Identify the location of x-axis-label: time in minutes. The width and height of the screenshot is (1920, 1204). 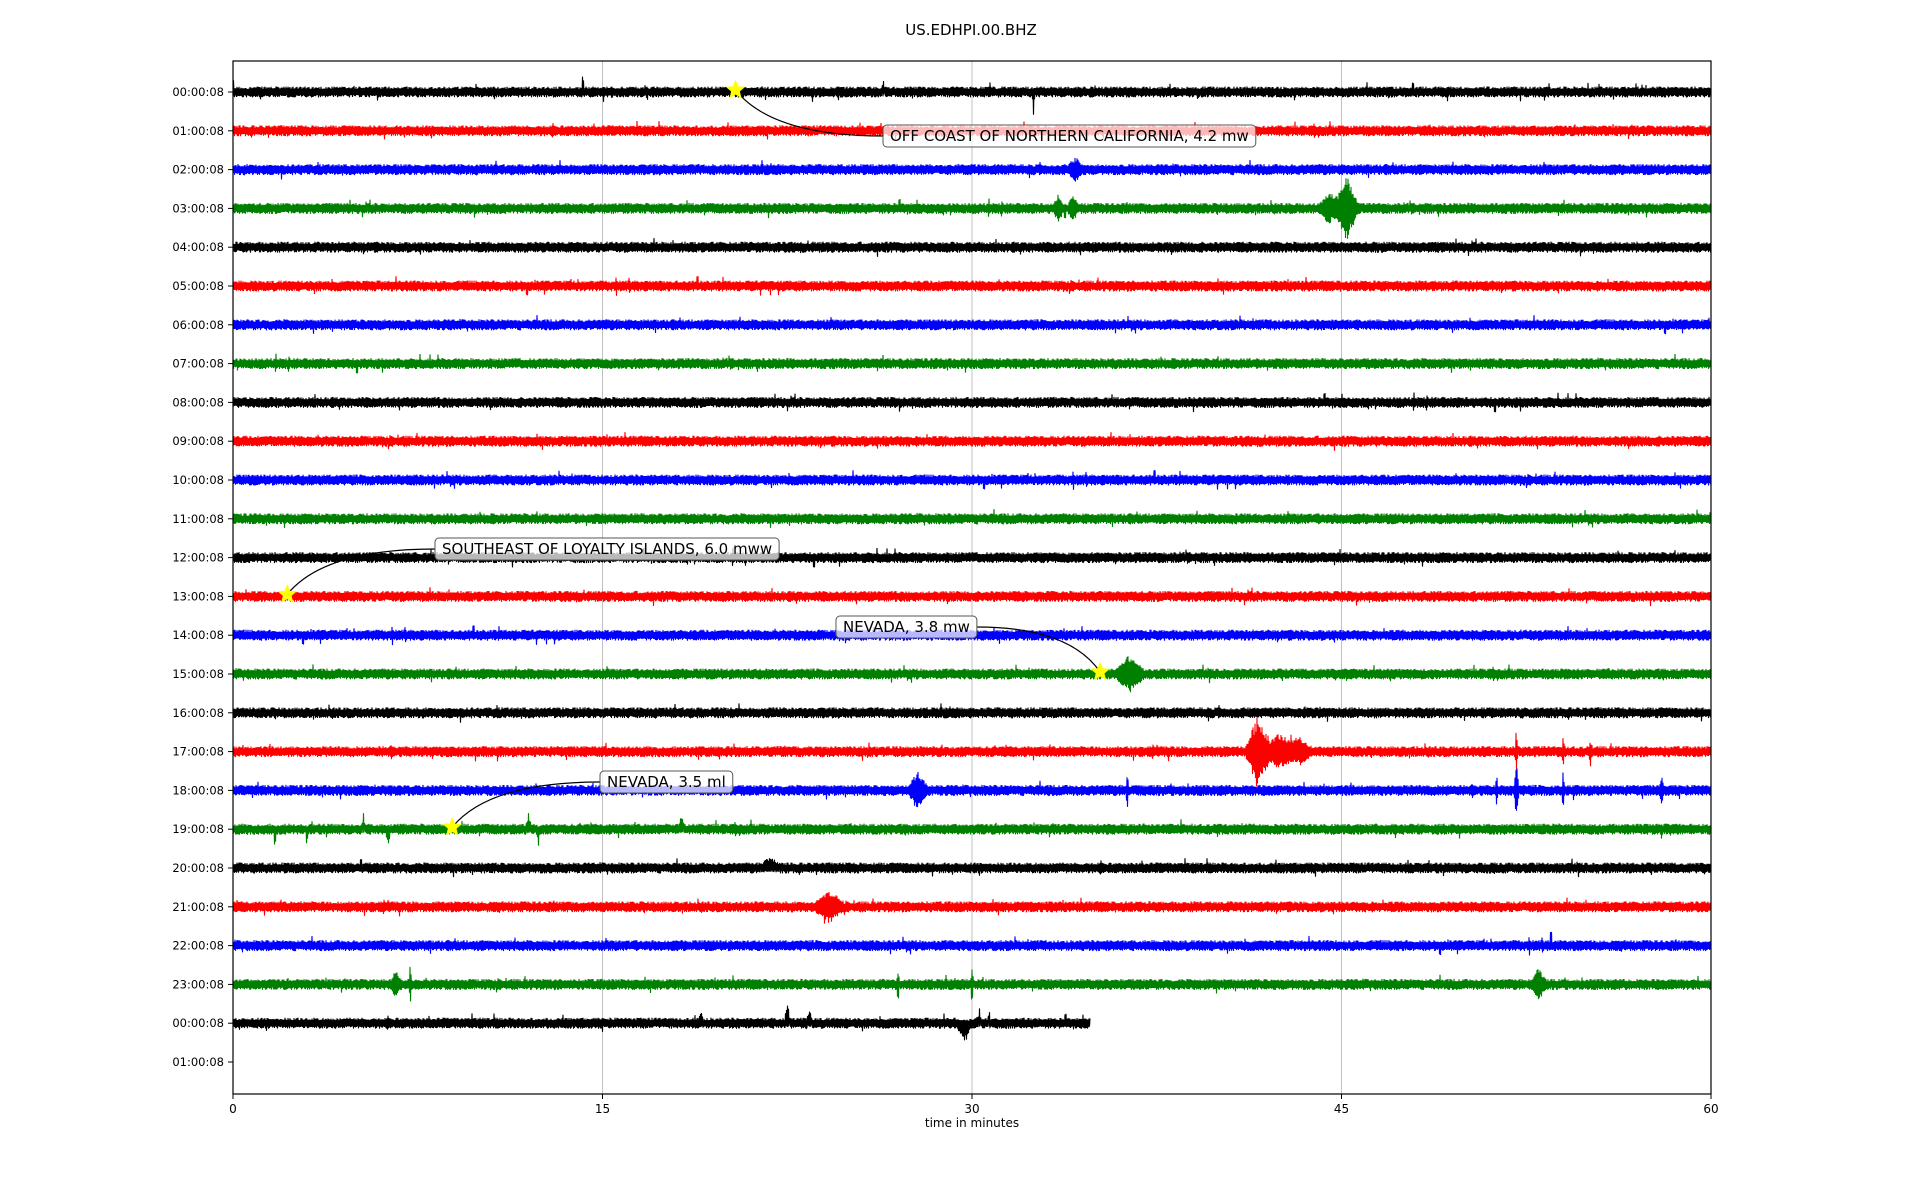
(972, 1123).